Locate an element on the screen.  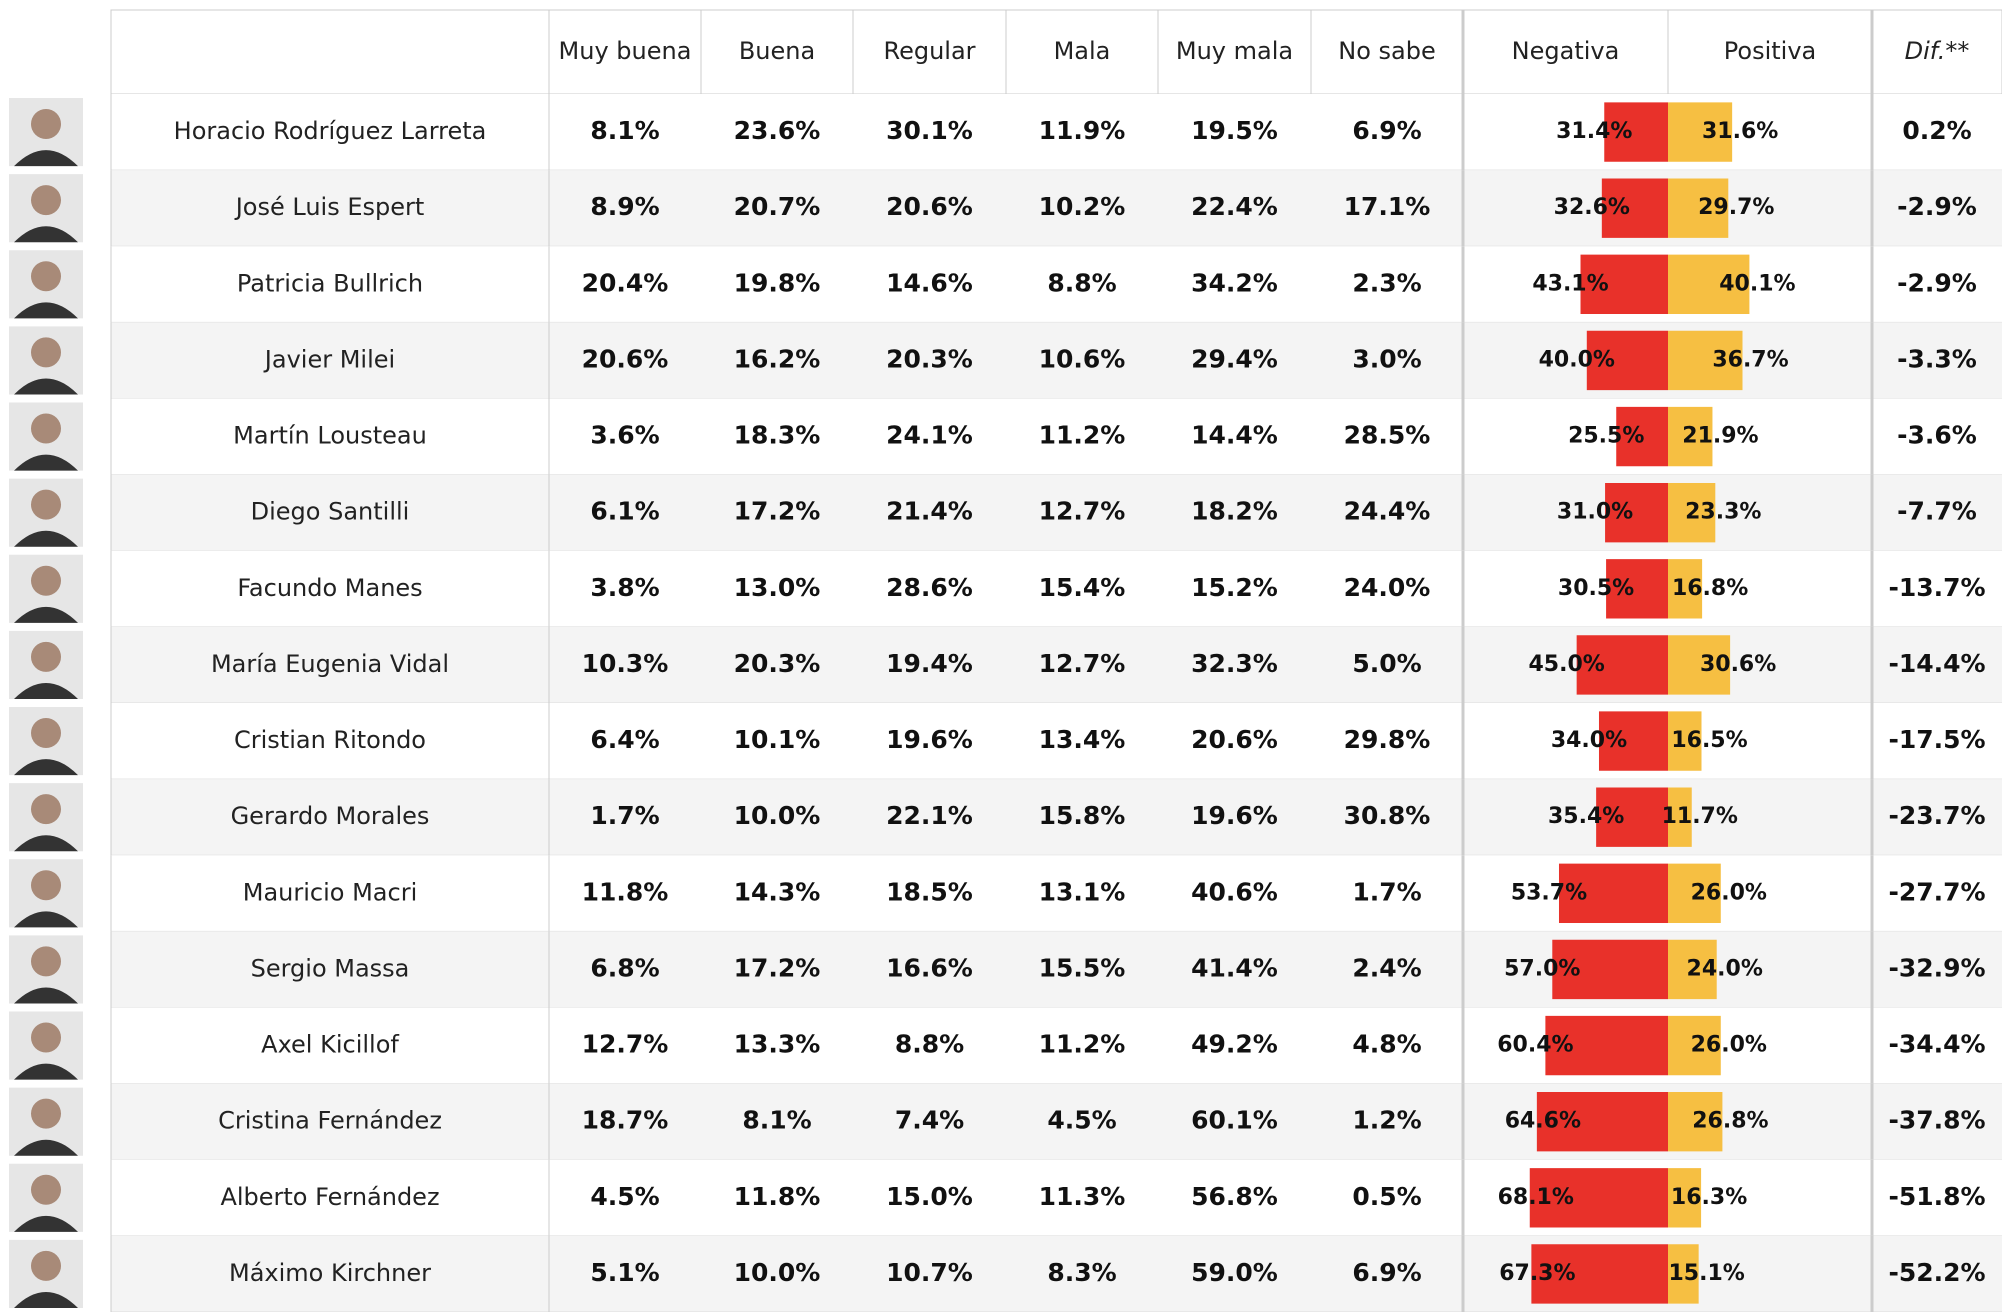
negative-label: 34.0% is located at coordinates (1589, 740).